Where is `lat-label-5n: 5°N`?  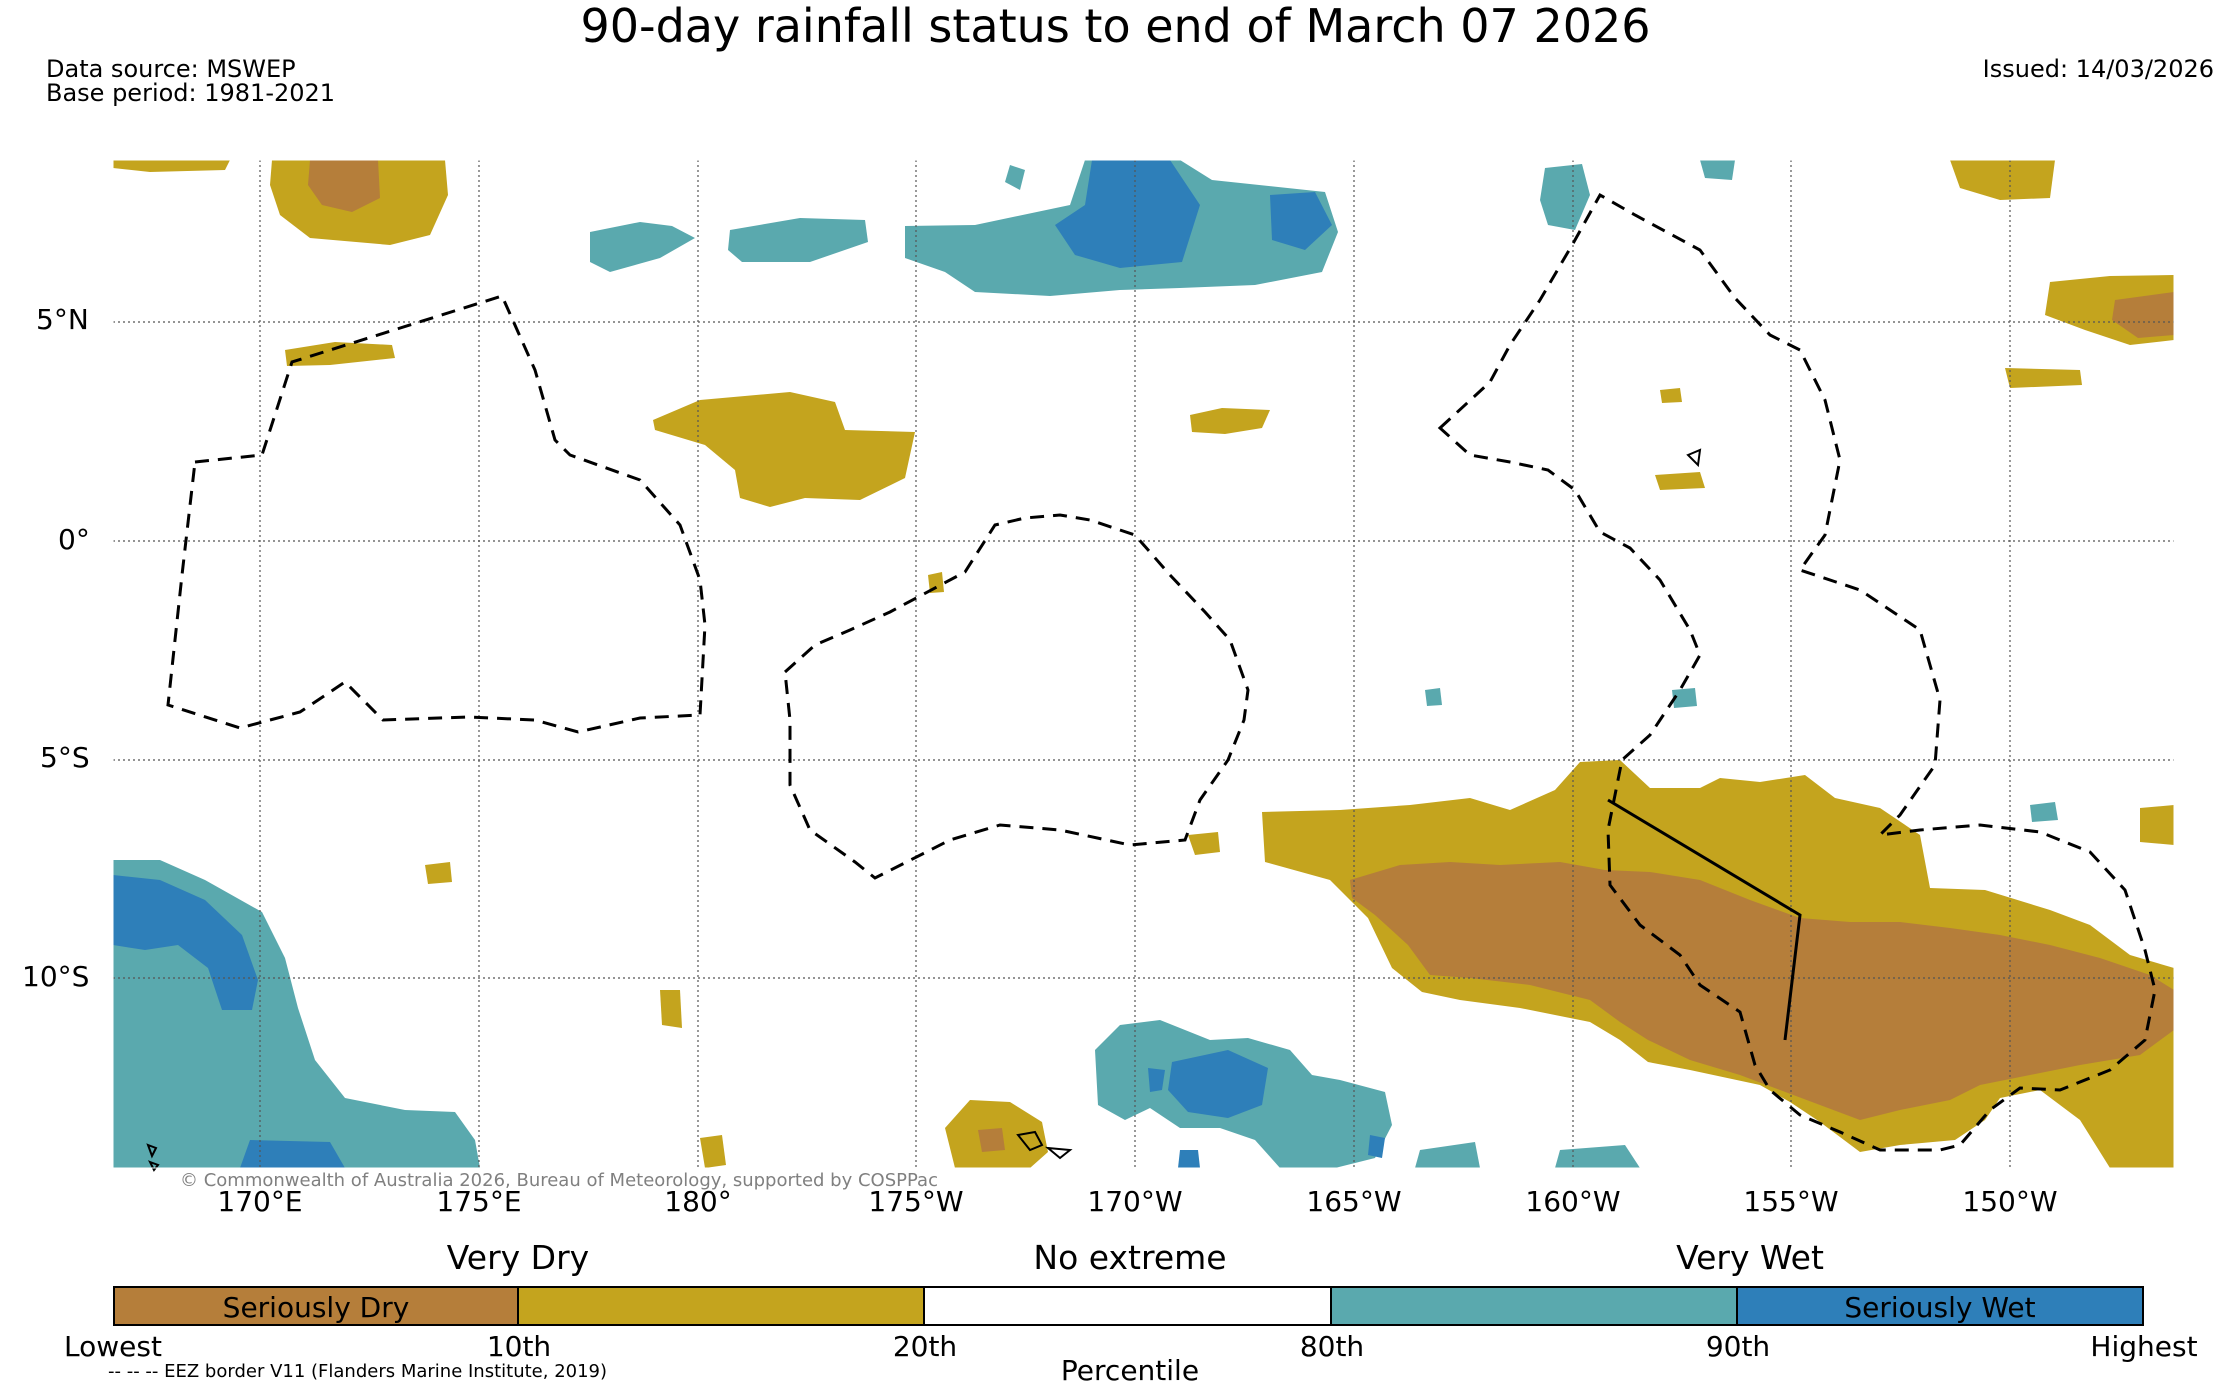 lat-label-5n: 5°N is located at coordinates (62, 319).